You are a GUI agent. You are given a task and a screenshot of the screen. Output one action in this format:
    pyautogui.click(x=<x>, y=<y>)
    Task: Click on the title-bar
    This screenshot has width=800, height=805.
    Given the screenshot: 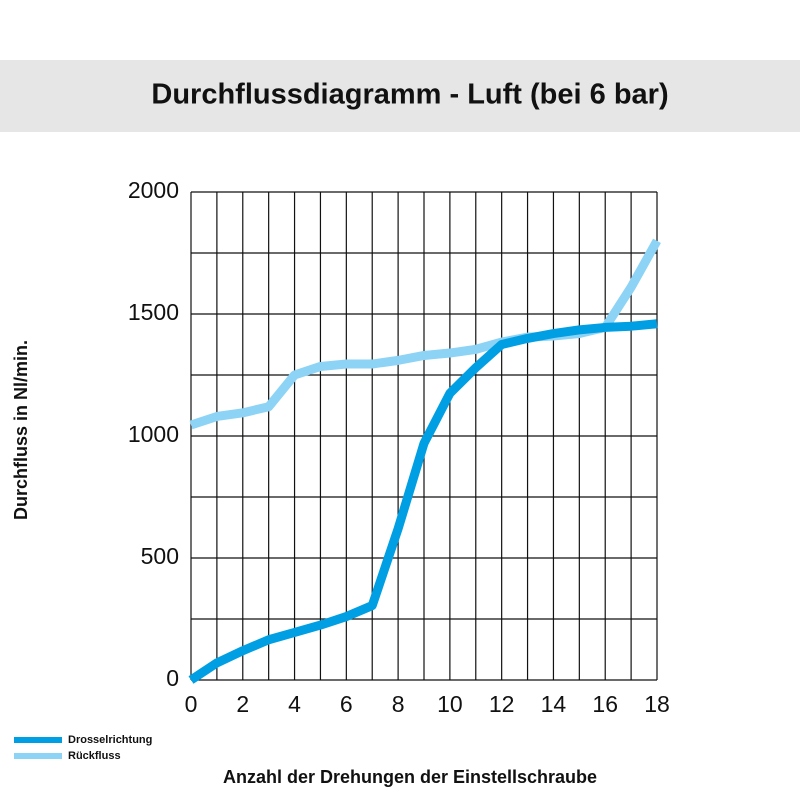 What is the action you would take?
    pyautogui.click(x=400, y=96)
    